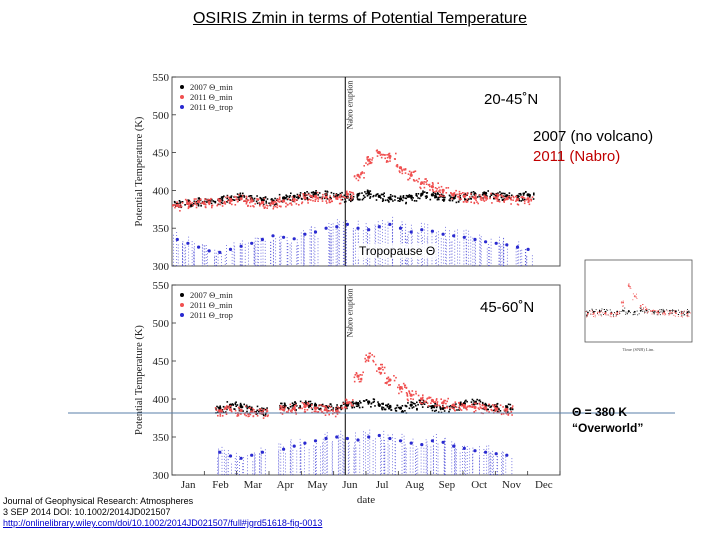  I want to click on y-tick-label: 350, so click(161, 438).